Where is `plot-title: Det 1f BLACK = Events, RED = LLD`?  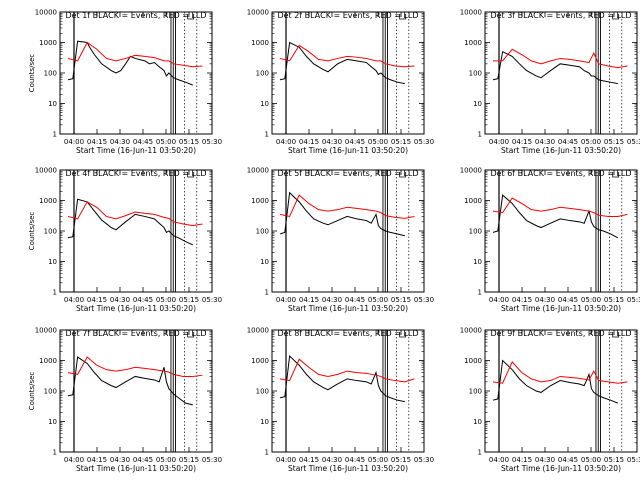 plot-title: Det 1f BLACK = Events, RED = LLD is located at coordinates (135, 15).